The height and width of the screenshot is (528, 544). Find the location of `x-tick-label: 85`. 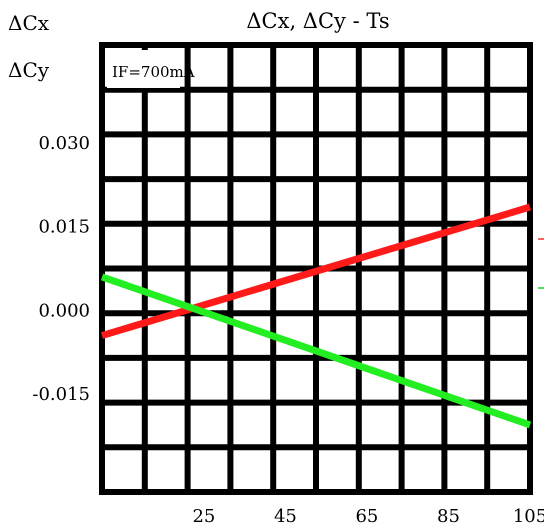

x-tick-label: 85 is located at coordinates (448, 516).